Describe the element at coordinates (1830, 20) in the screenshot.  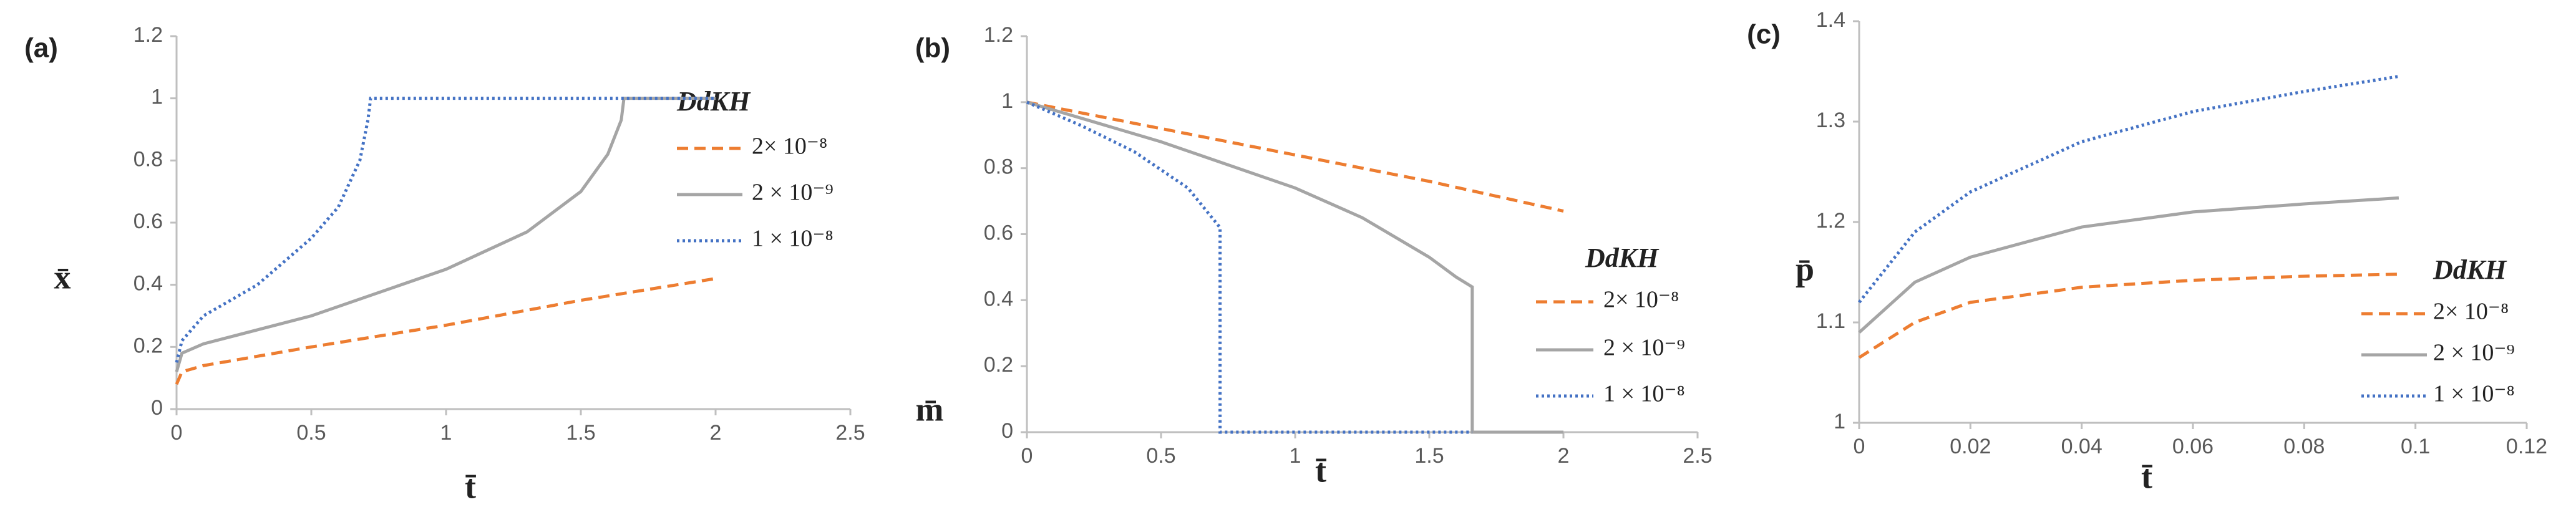
I see `y-tick-label: 1.4` at that location.